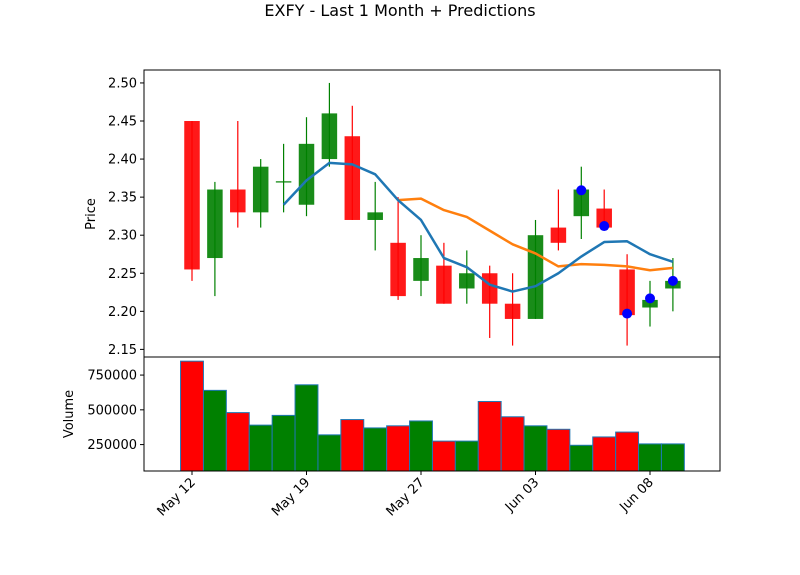 The width and height of the screenshot is (800, 575). Describe the element at coordinates (122, 350) in the screenshot. I see `price-ytick-label: 2.15` at that location.